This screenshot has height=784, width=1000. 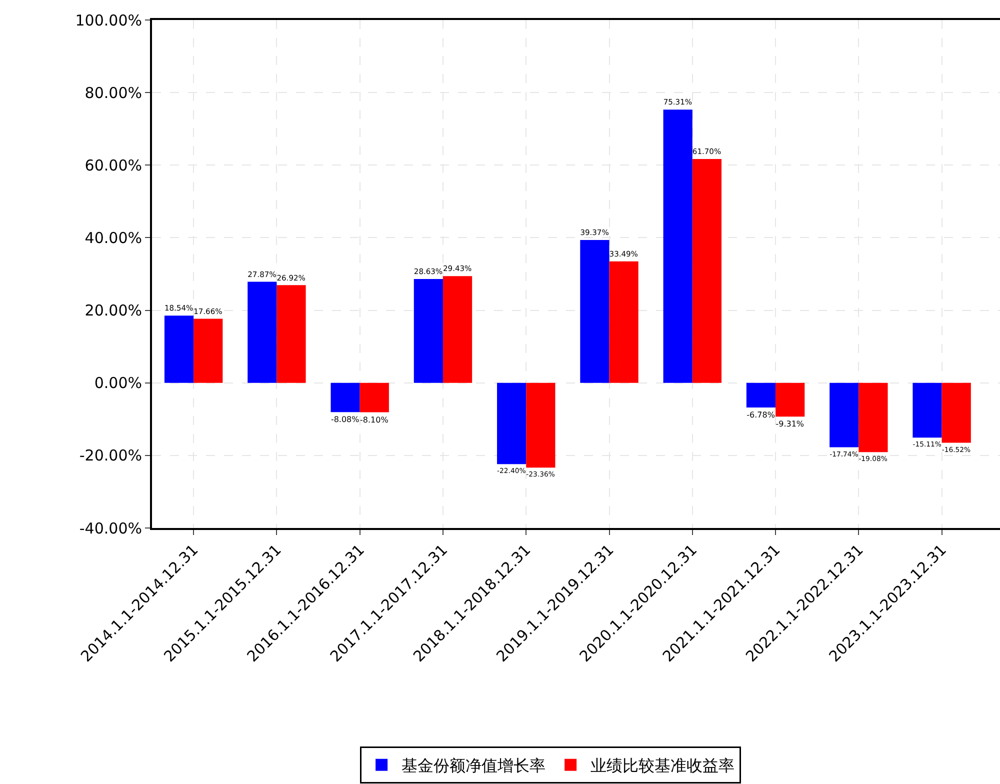 What do you see at coordinates (113, 93) in the screenshot?
I see `y-tick-label: 80.00%` at bounding box center [113, 93].